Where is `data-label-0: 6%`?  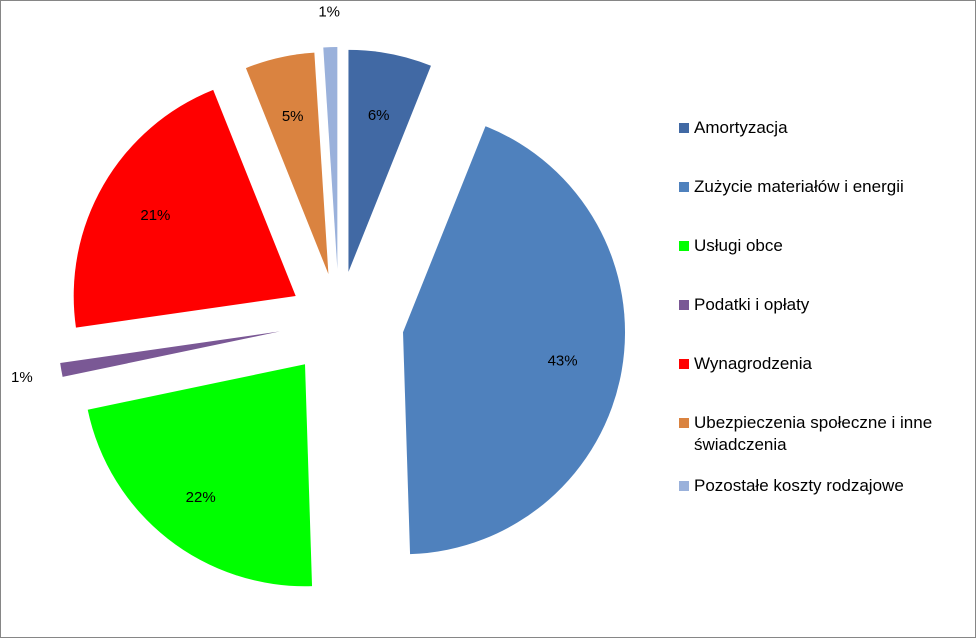 data-label-0: 6% is located at coordinates (379, 115).